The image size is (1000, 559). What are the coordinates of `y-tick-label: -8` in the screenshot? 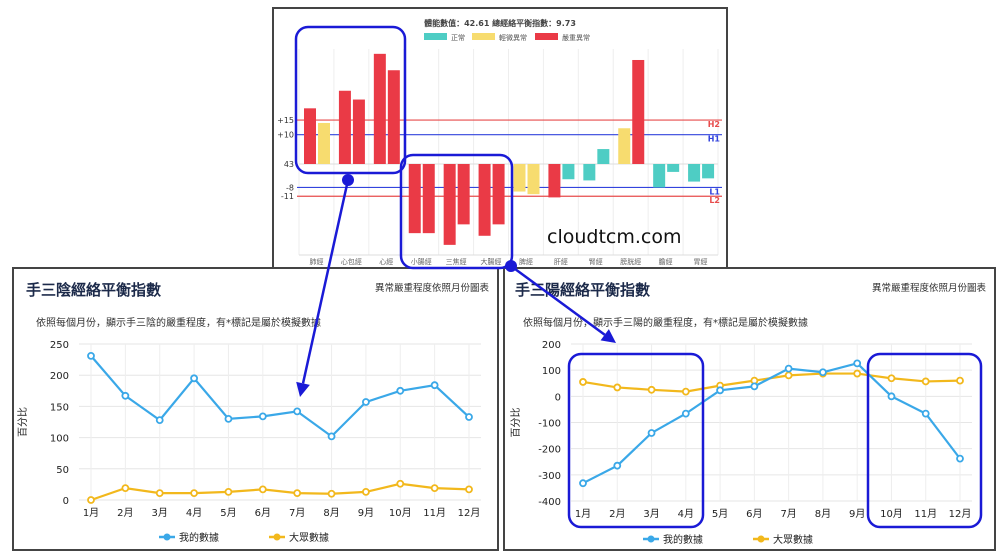 It's located at (290, 187).